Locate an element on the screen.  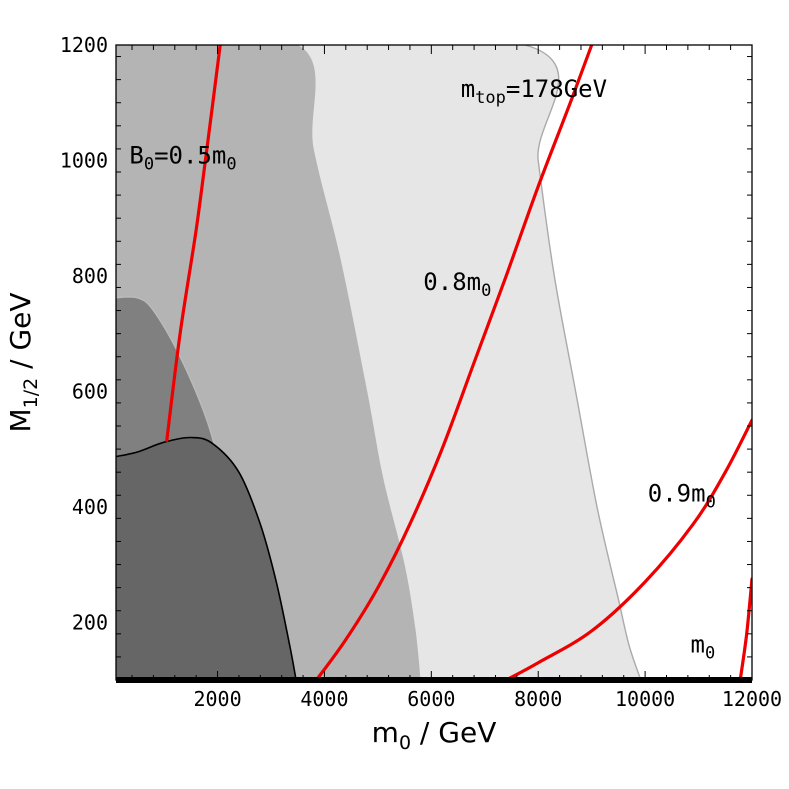
y-tick-label: 200 is located at coordinates (90, 622).